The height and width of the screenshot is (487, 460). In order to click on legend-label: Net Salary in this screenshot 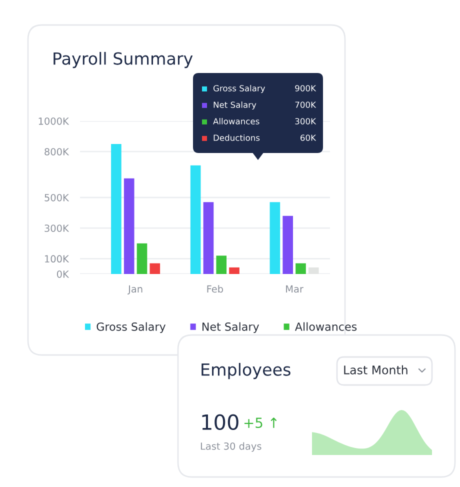, I will do `click(231, 328)`.